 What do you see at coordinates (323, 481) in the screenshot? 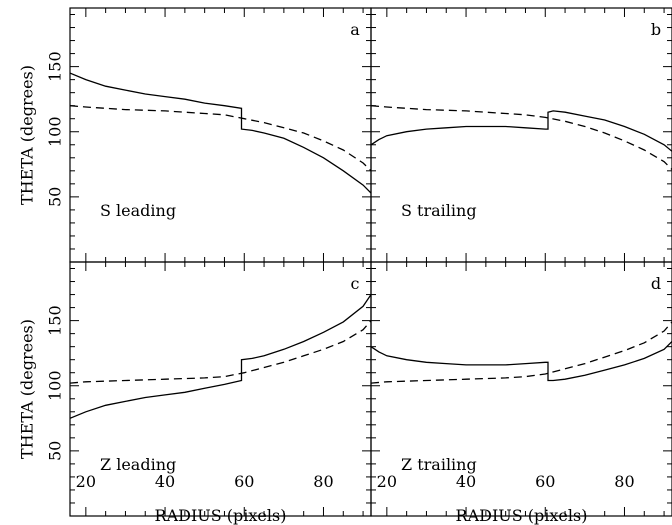
I see `x-tick-label-c-80: 80` at bounding box center [323, 481].